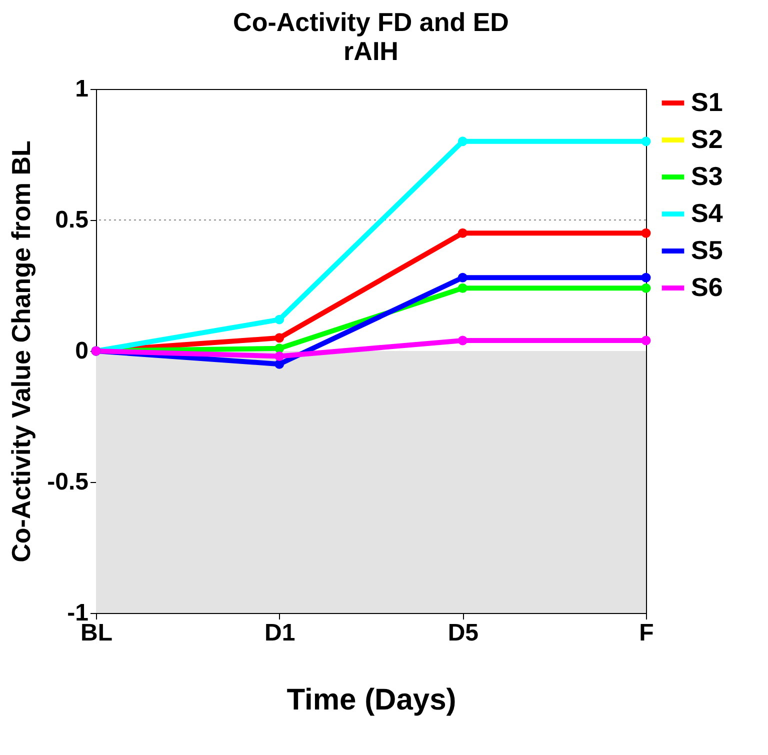 The height and width of the screenshot is (755, 768). What do you see at coordinates (280, 633) in the screenshot?
I see `x-tick-label: D1` at bounding box center [280, 633].